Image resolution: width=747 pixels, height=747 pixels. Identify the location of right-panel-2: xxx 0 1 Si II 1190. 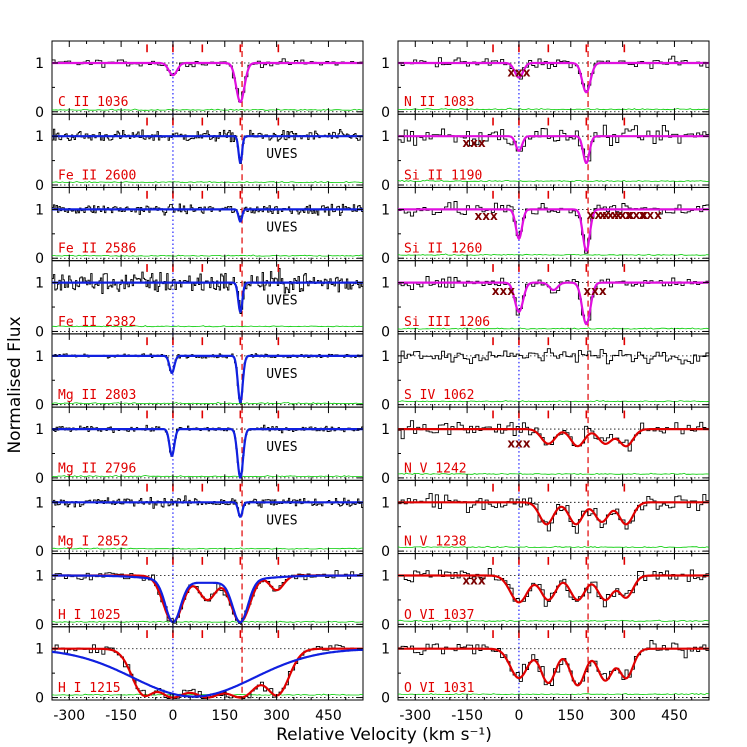
(545, 153).